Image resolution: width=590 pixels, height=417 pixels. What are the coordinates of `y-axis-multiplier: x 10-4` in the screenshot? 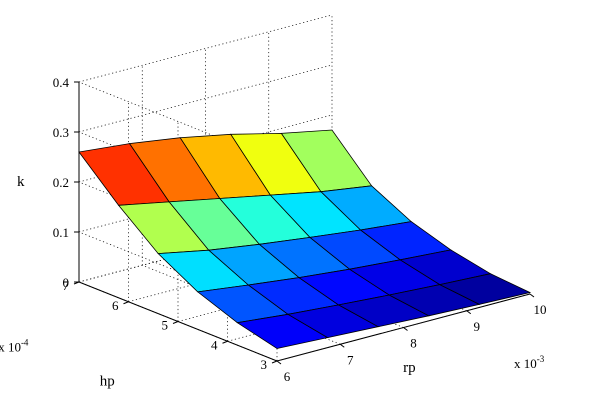 It's located at (14, 346).